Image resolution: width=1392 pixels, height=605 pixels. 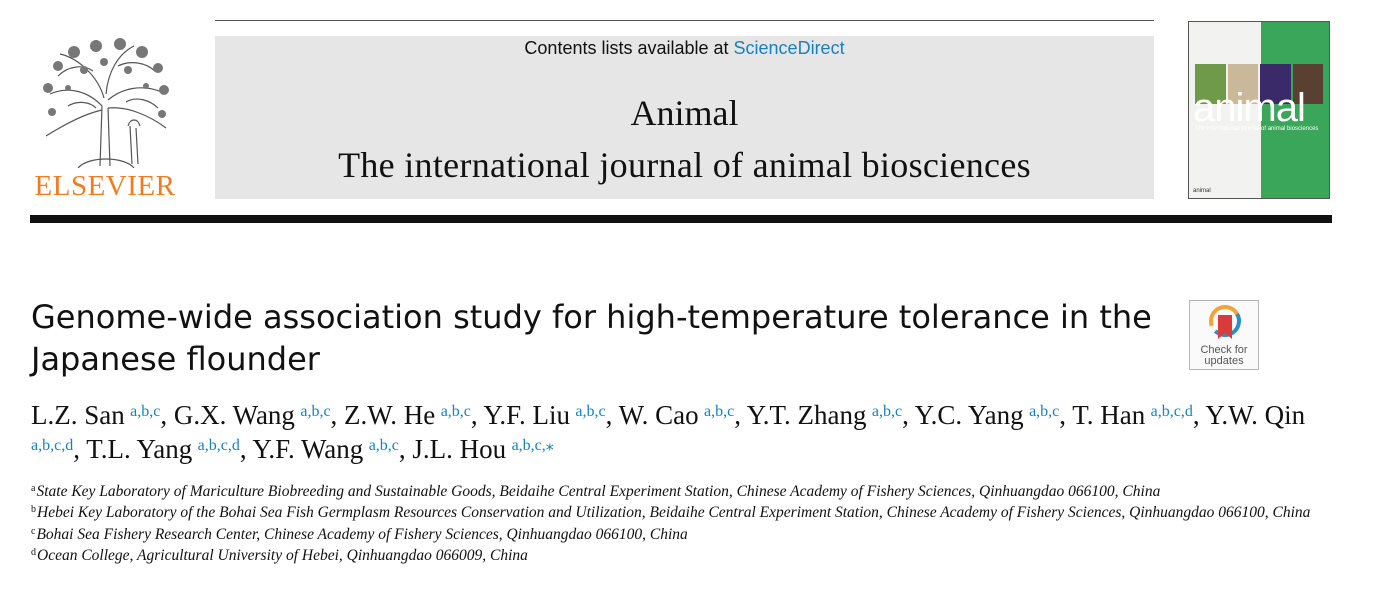 What do you see at coordinates (969, 415) in the screenshot?
I see `author-label: Y.C. Yang` at bounding box center [969, 415].